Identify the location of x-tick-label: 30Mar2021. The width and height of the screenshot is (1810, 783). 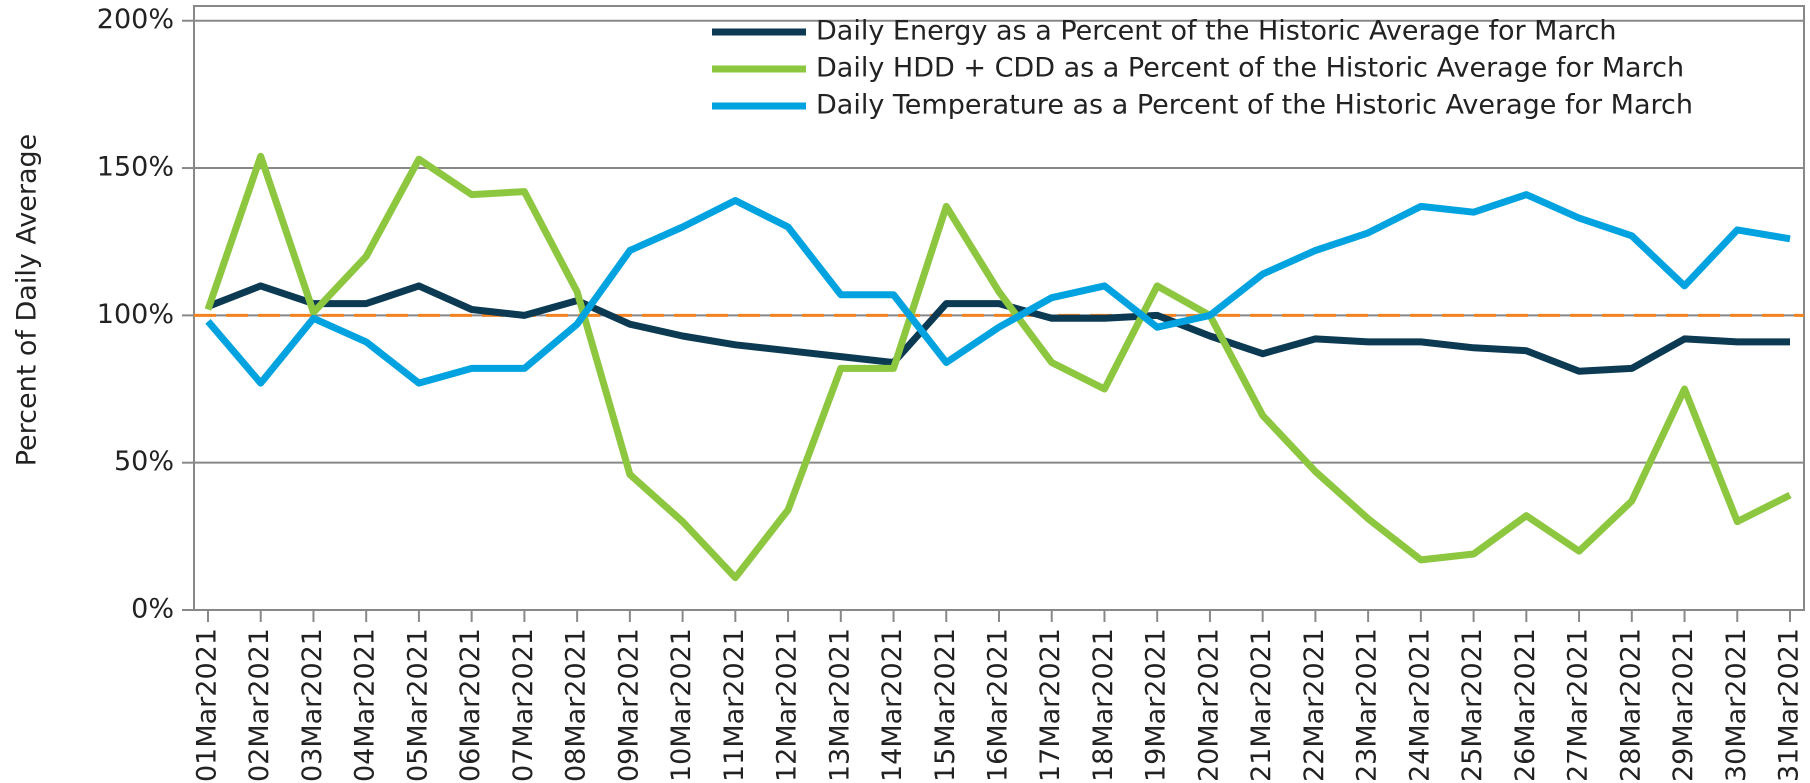
(1736, 705).